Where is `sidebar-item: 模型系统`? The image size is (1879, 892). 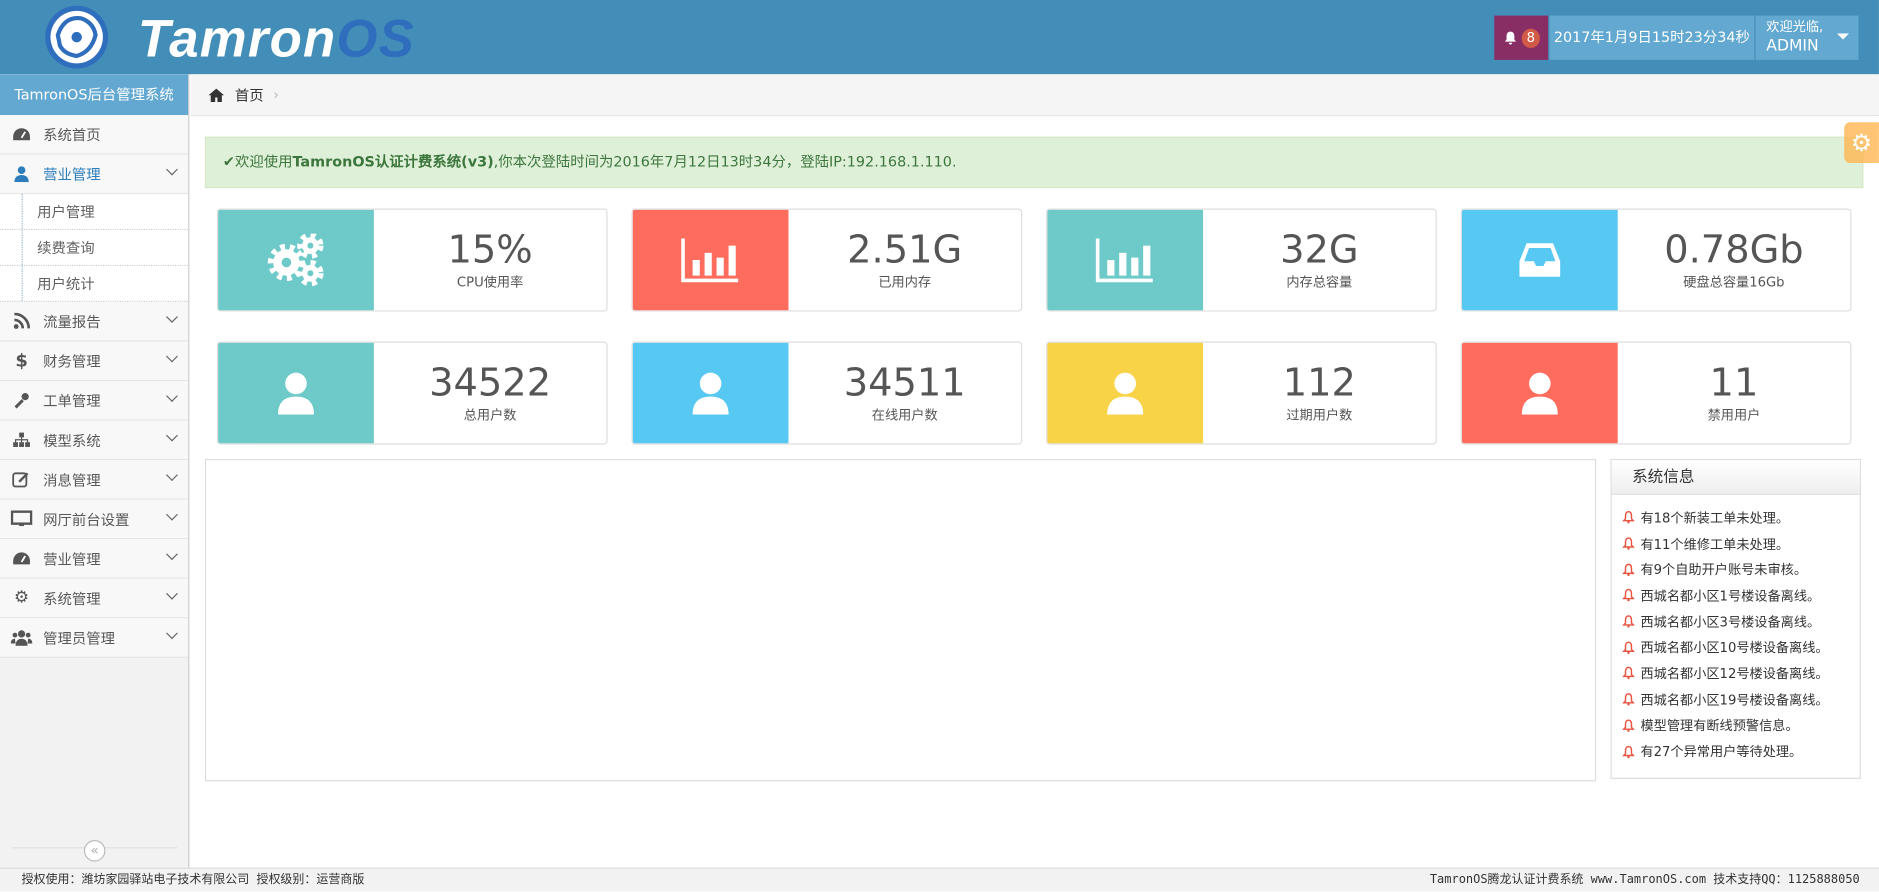
sidebar-item: 模型系统 is located at coordinates (94, 440).